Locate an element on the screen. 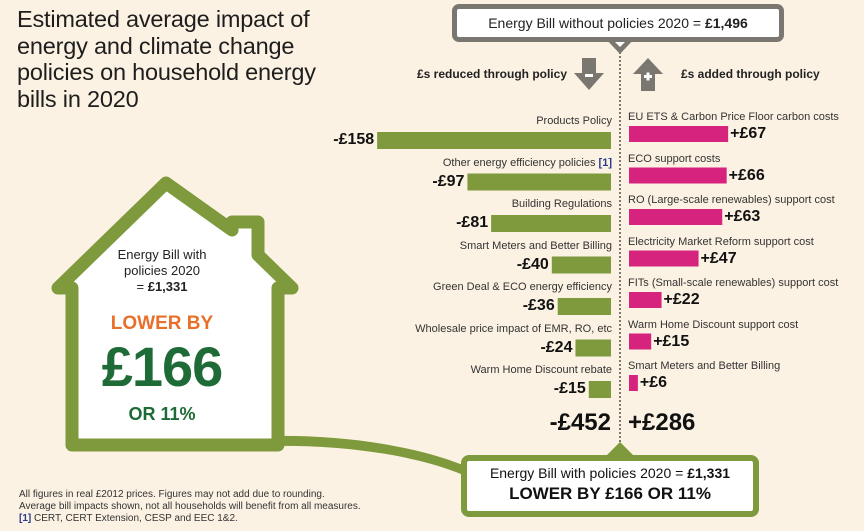 The image size is (864, 531). add-value-label: +£63 is located at coordinates (742, 216).